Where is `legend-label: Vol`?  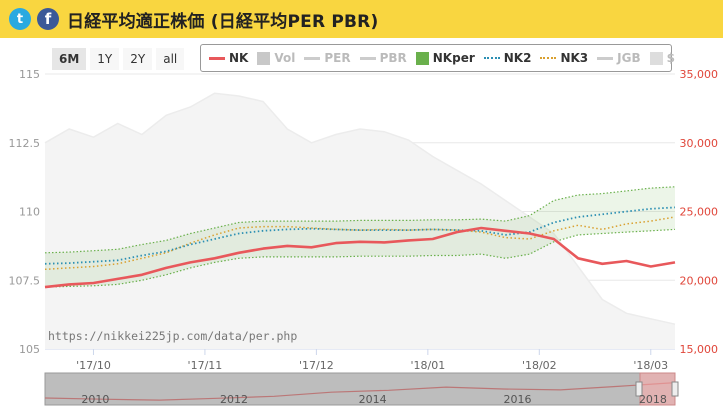 legend-label: Vol is located at coordinates (285, 58).